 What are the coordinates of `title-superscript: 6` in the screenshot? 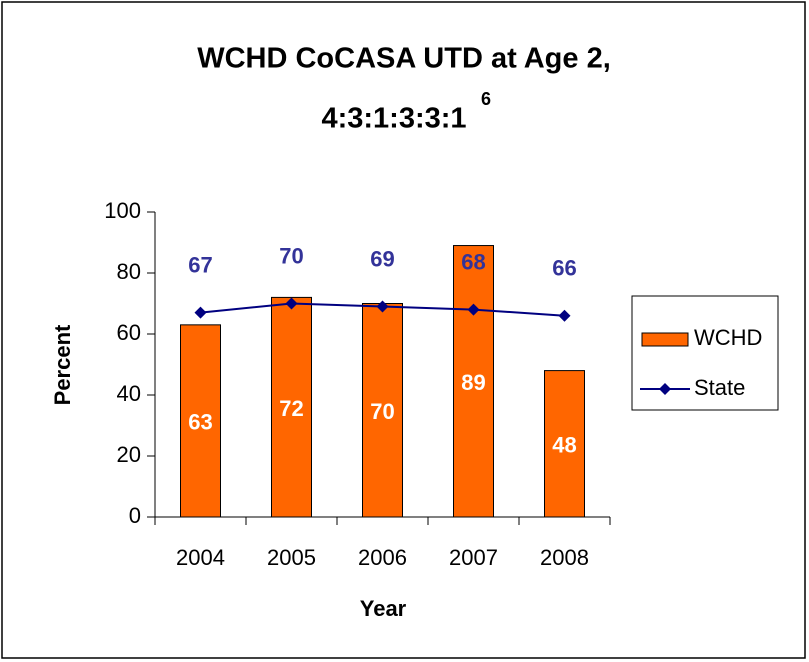 It's located at (486, 99).